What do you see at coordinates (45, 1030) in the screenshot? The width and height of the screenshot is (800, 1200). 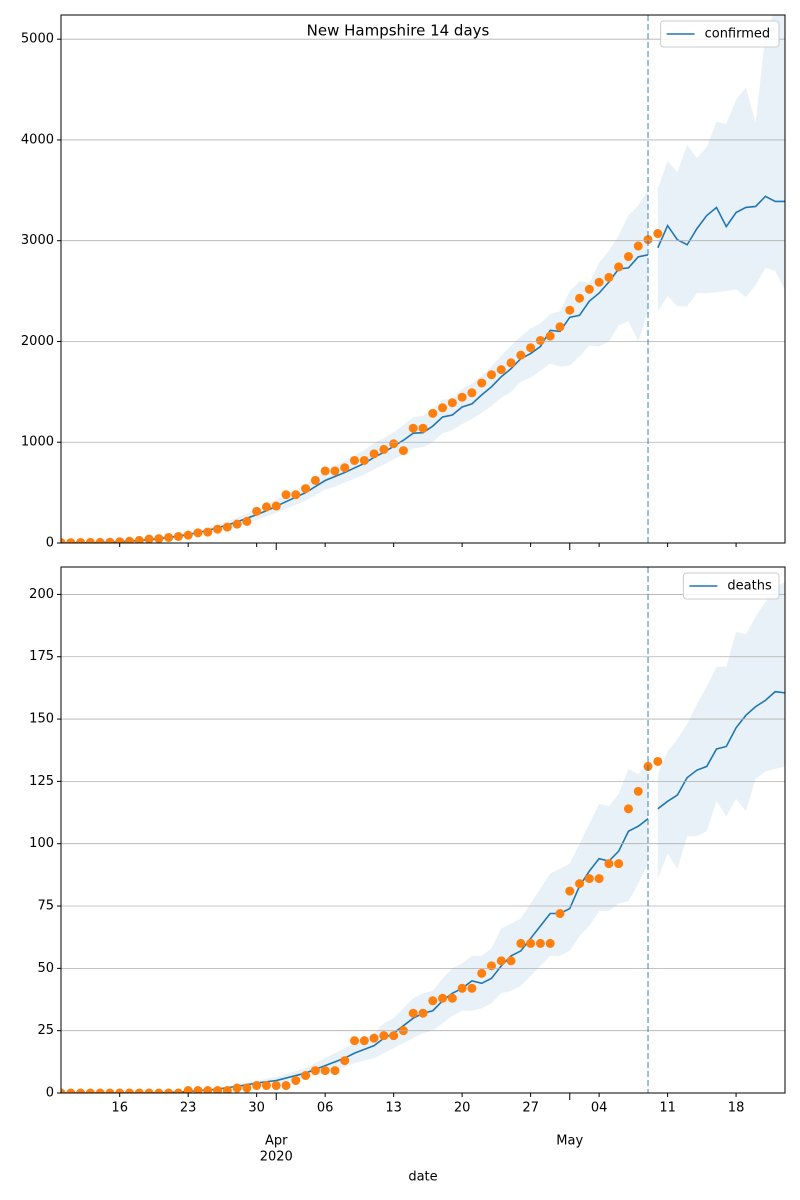 I see `y-tick-label: 25` at bounding box center [45, 1030].